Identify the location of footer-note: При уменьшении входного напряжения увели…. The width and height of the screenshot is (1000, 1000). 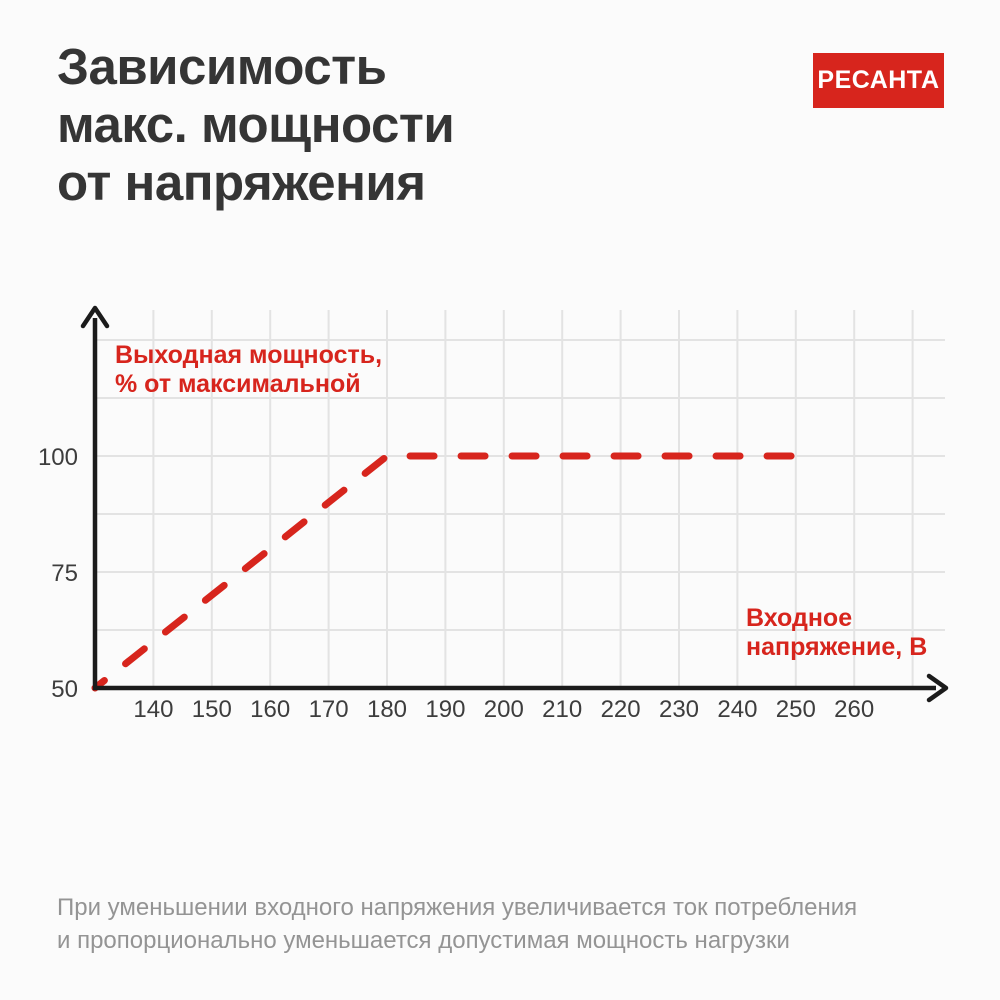
(457, 924).